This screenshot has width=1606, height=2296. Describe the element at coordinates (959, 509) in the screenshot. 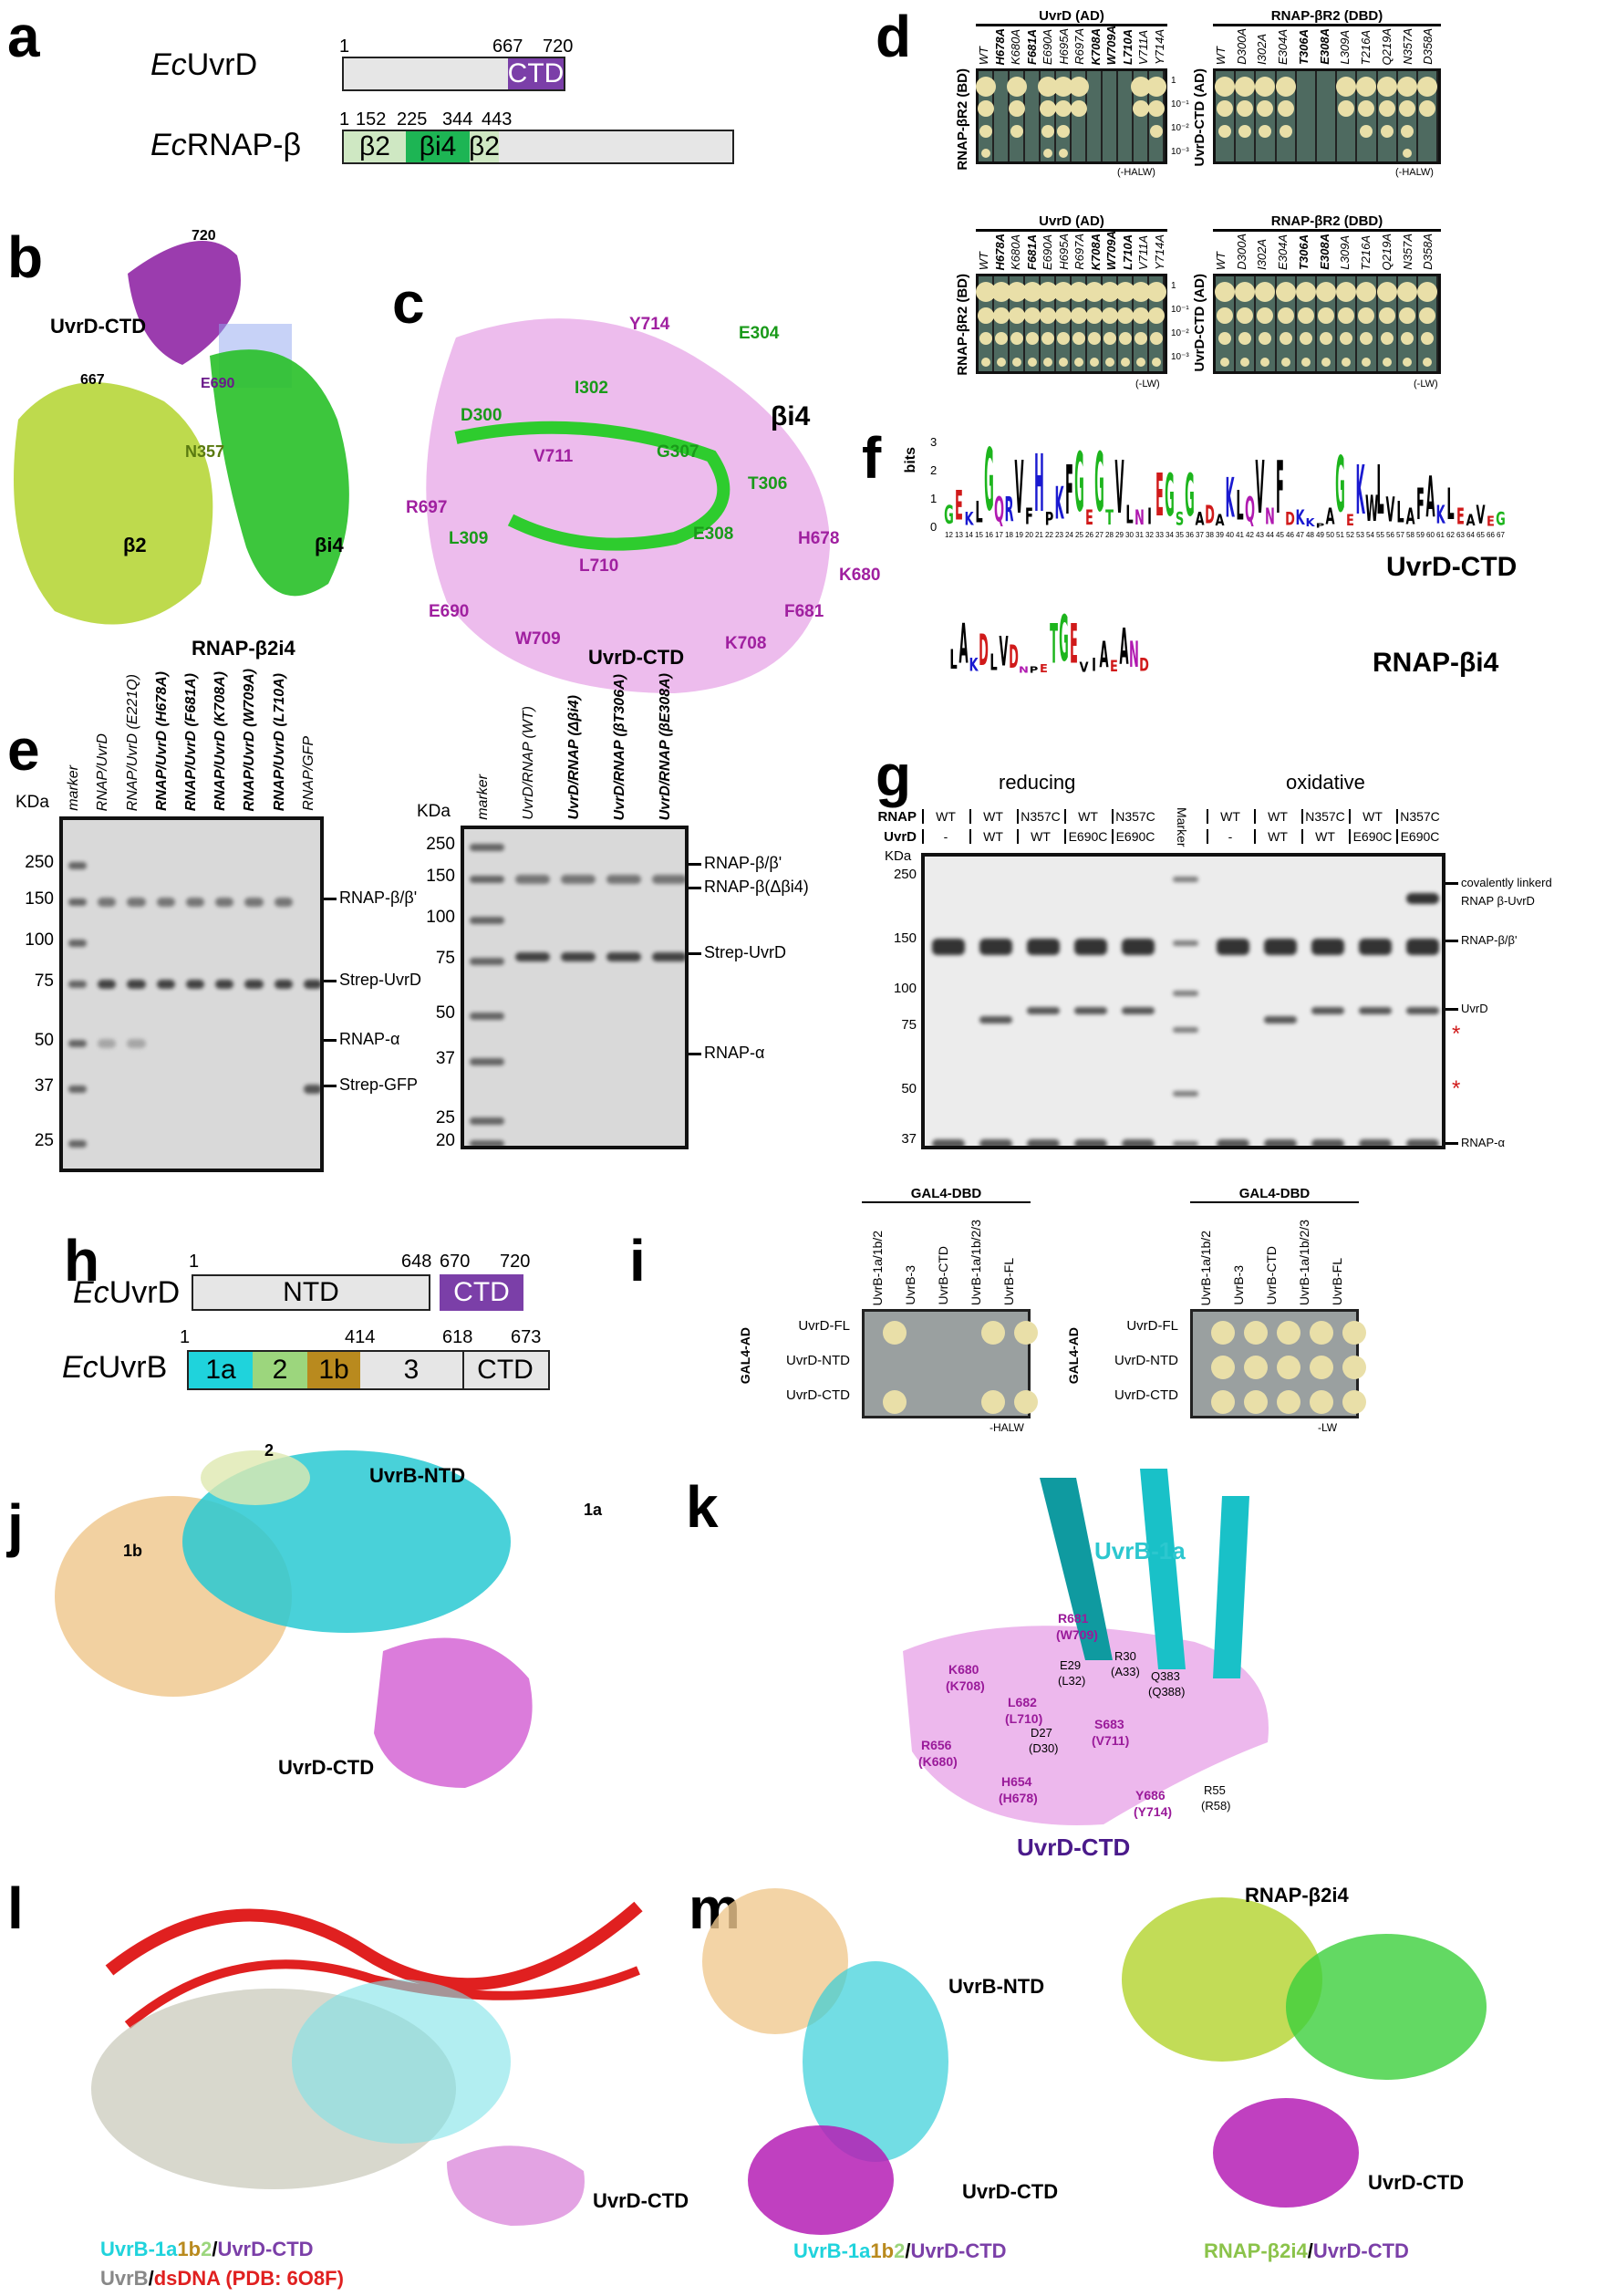

I see `logo-letter: E` at that location.